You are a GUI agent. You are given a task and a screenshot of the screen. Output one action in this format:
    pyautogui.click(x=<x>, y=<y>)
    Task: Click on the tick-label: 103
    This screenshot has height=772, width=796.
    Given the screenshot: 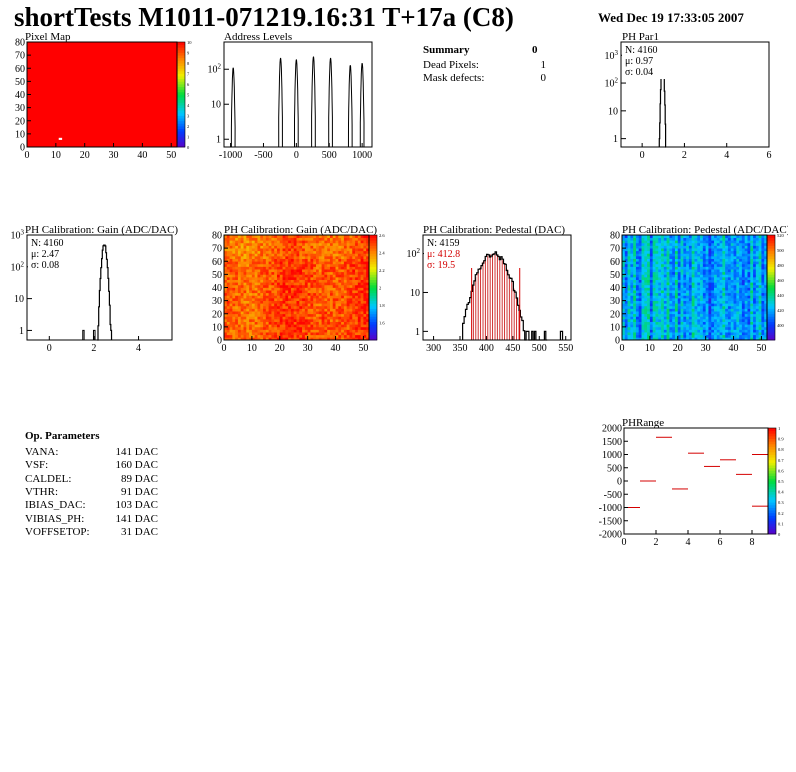 What is the action you would take?
    pyautogui.click(x=18, y=235)
    